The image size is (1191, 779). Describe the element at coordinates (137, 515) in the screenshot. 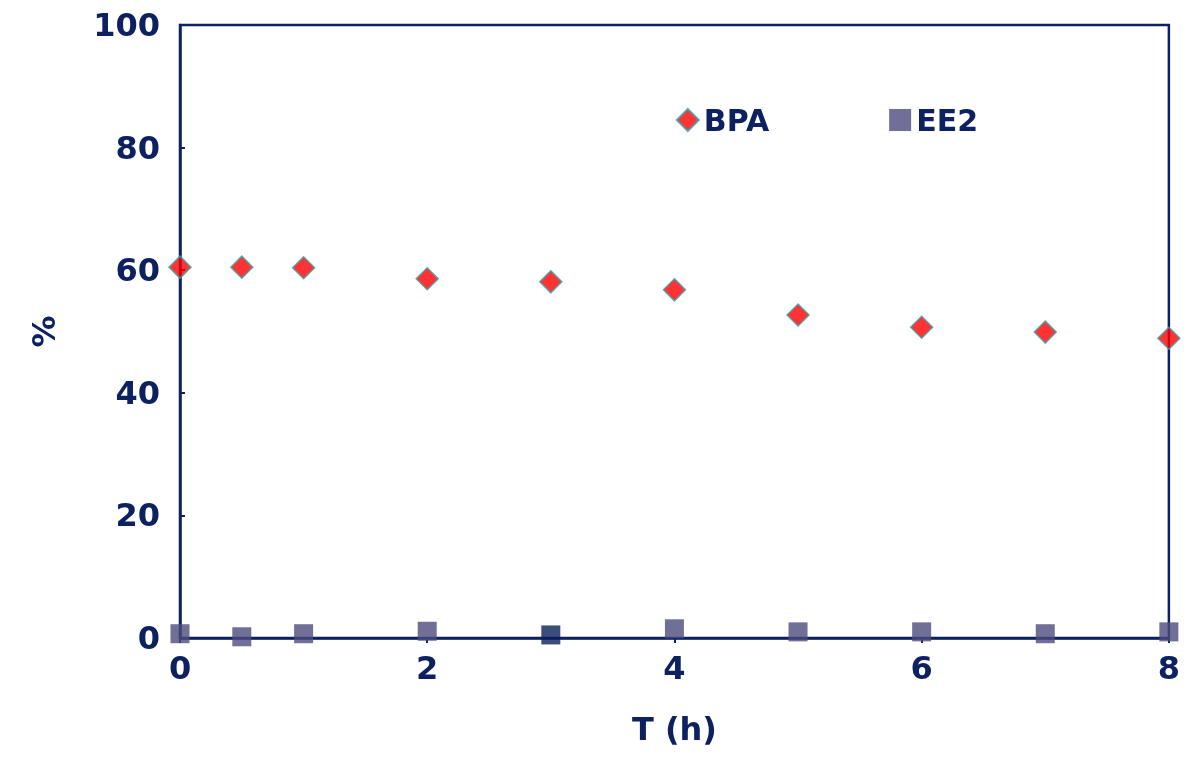

I see `y-tick-label: 20` at that location.